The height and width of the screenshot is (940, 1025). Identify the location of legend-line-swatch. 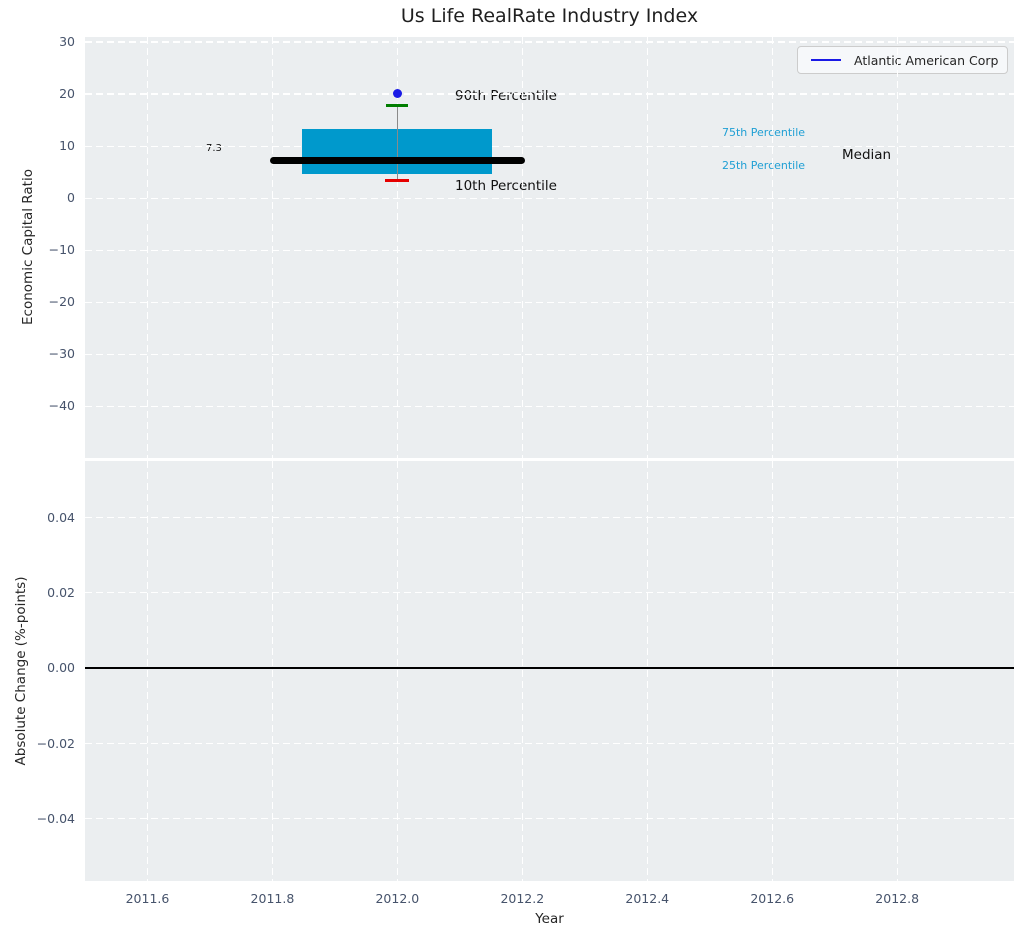
(826, 60).